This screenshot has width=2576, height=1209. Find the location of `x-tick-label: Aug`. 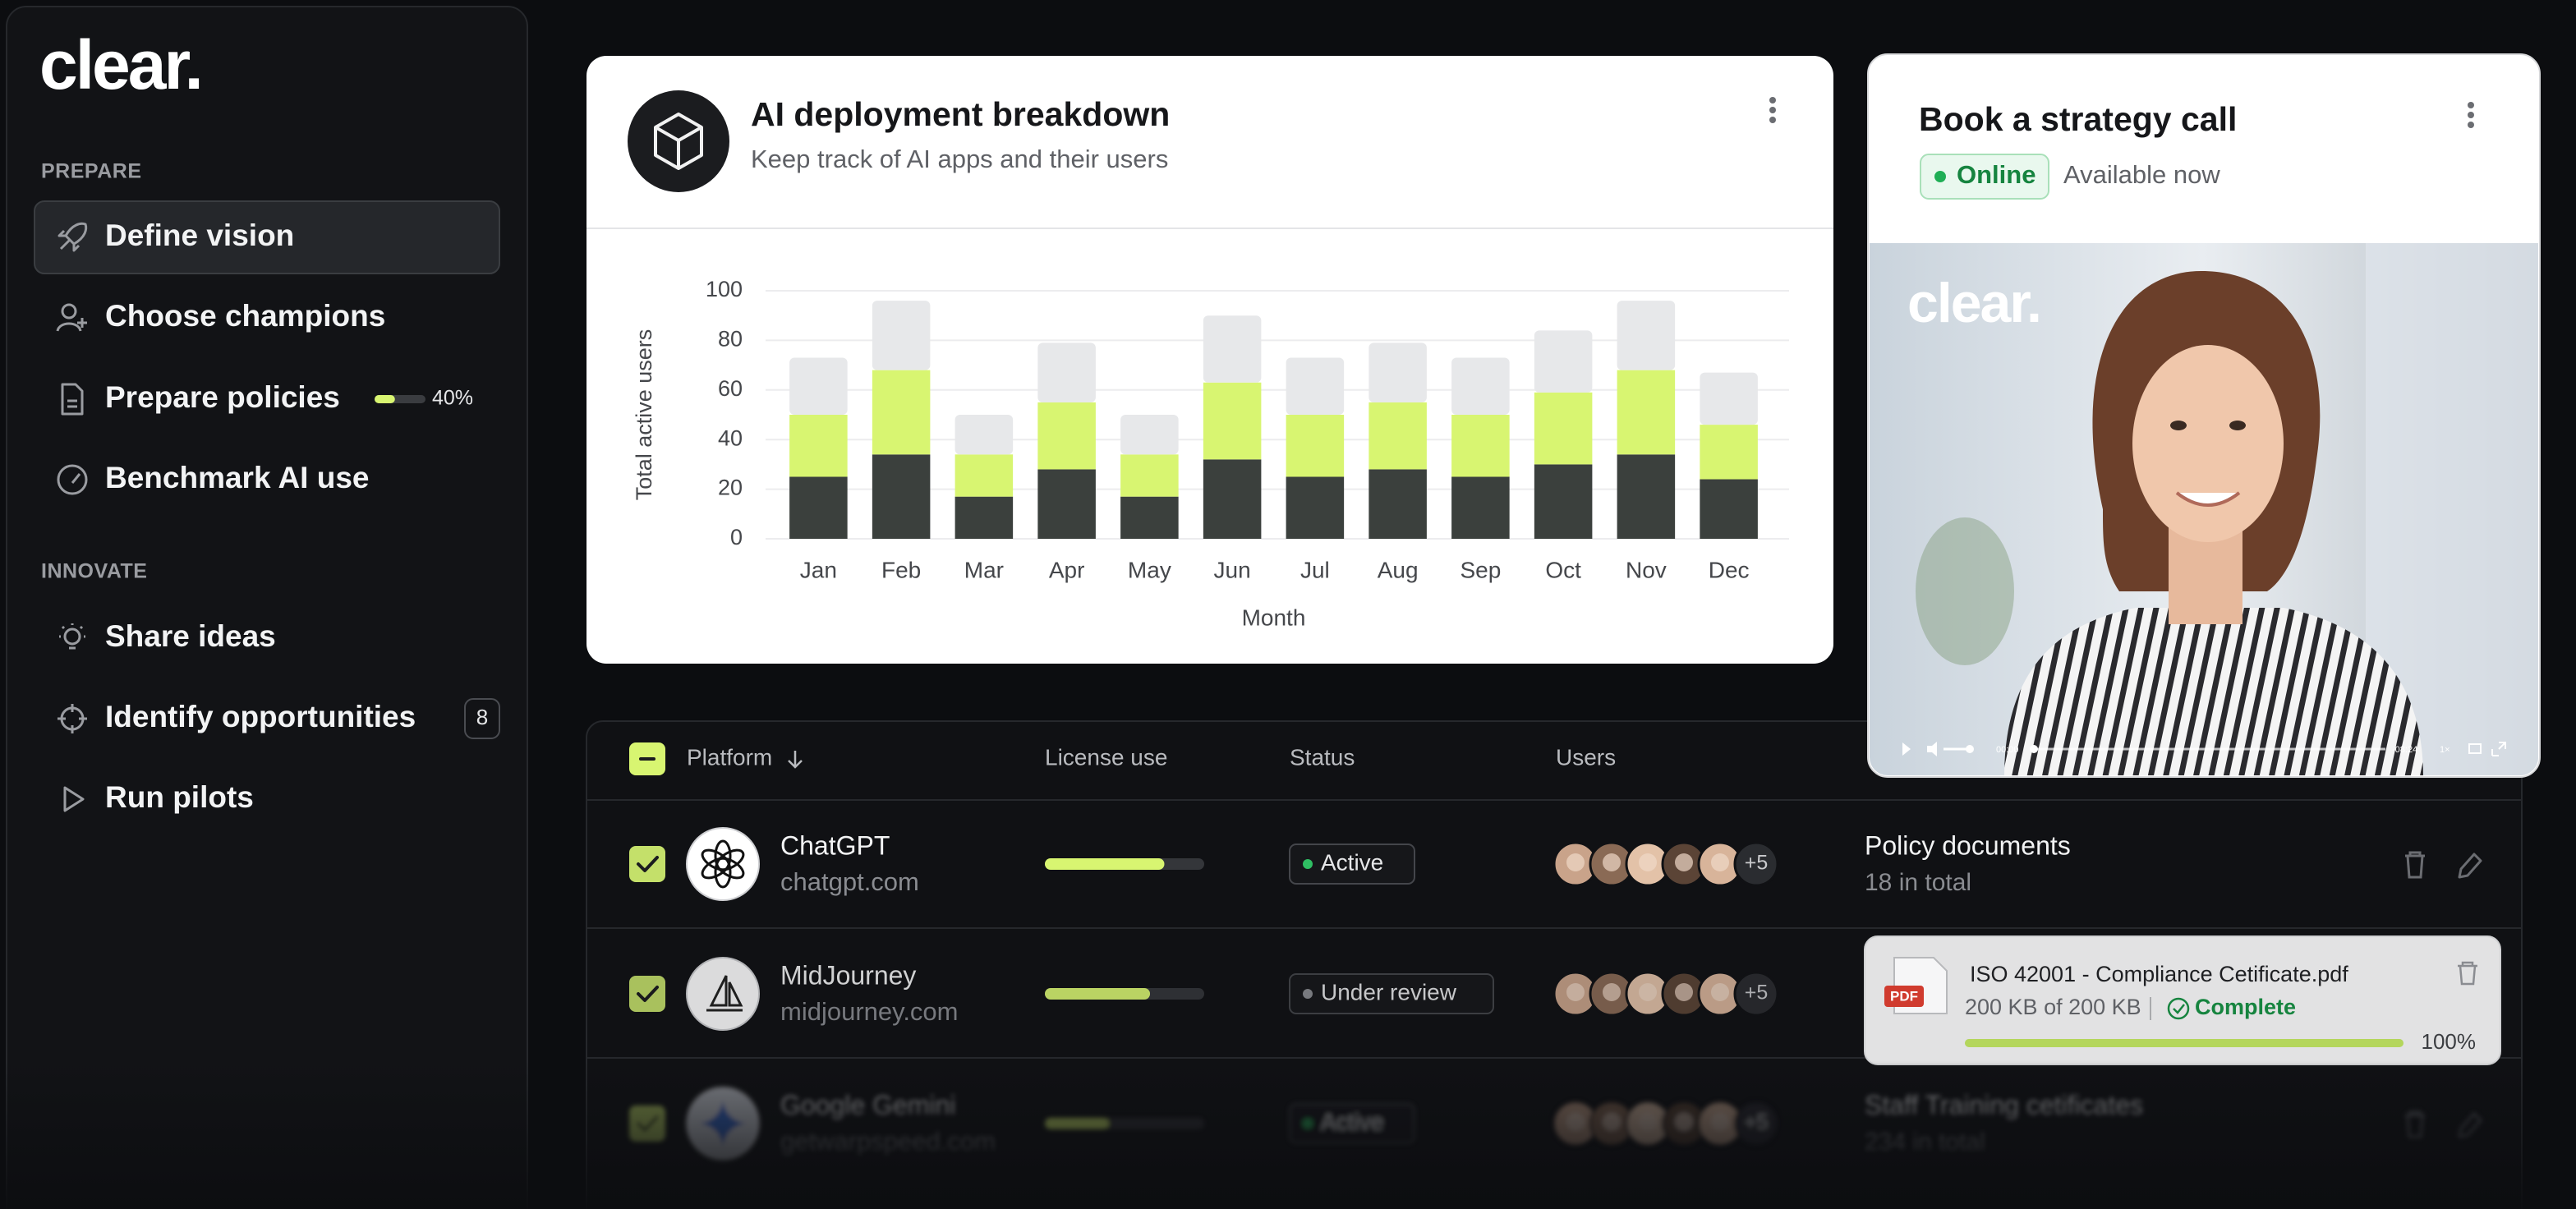

x-tick-label: Aug is located at coordinates (1398, 569).